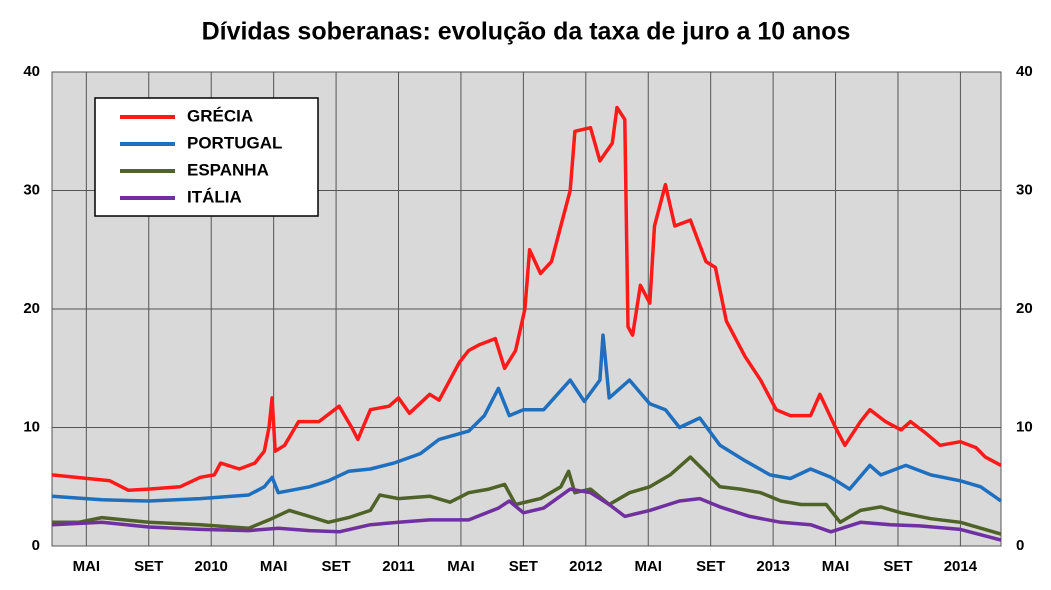 This screenshot has width=1051, height=590. I want to click on legend-label: ITÁLIA, so click(214, 196).